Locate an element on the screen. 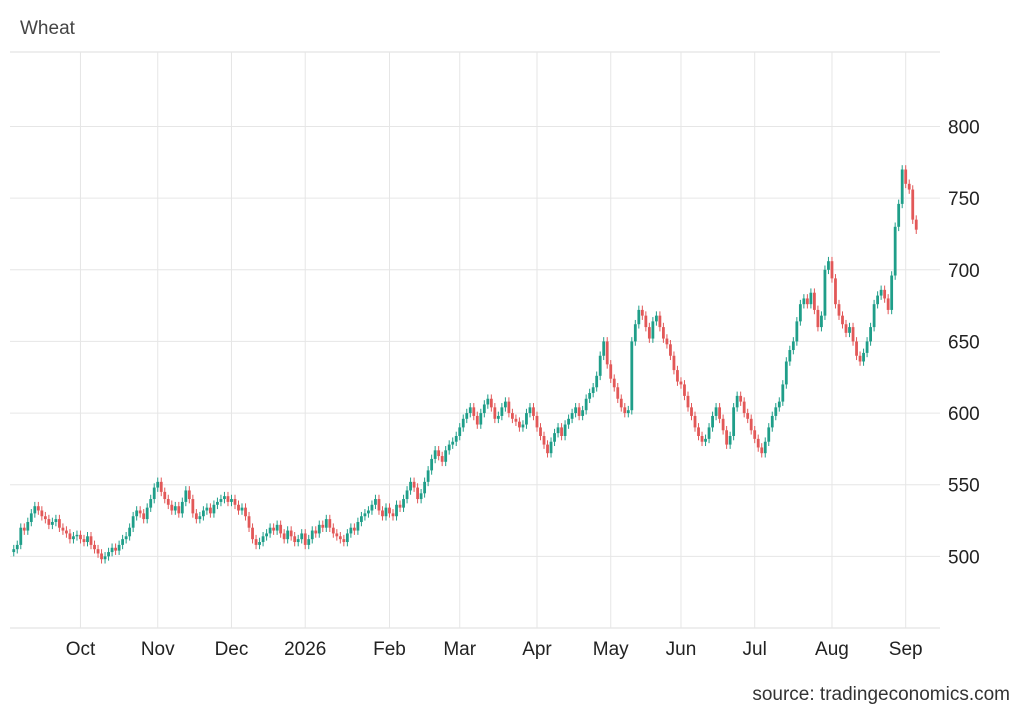 The width and height of the screenshot is (1024, 710). x-tick-label: Aug is located at coordinates (832, 649).